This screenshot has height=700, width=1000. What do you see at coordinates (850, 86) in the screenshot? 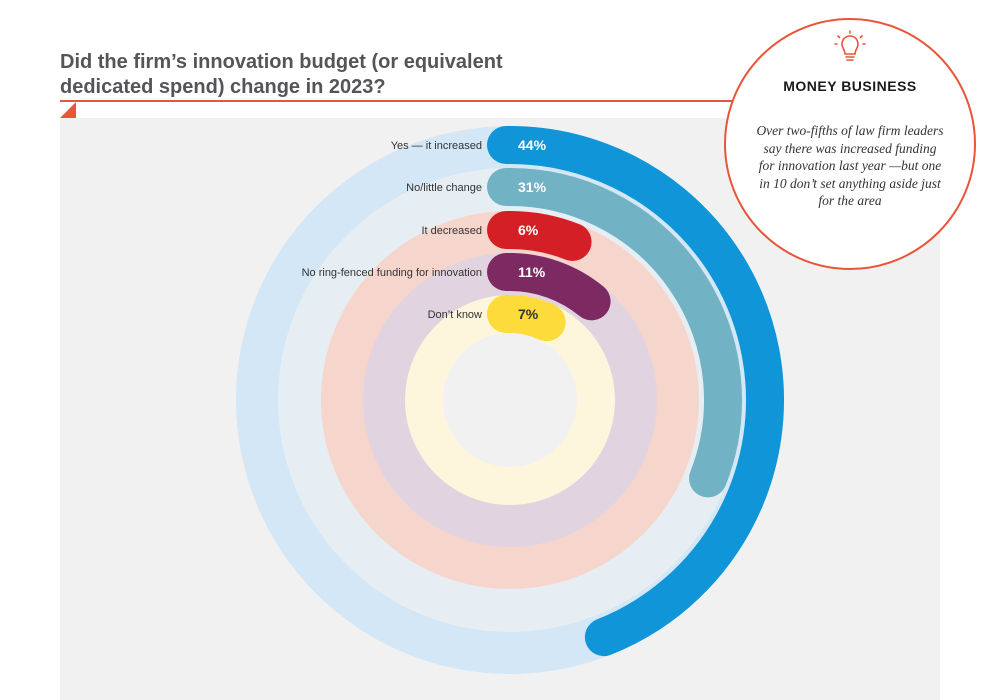
I see `callout-heading: MONEY BUSINESS` at bounding box center [850, 86].